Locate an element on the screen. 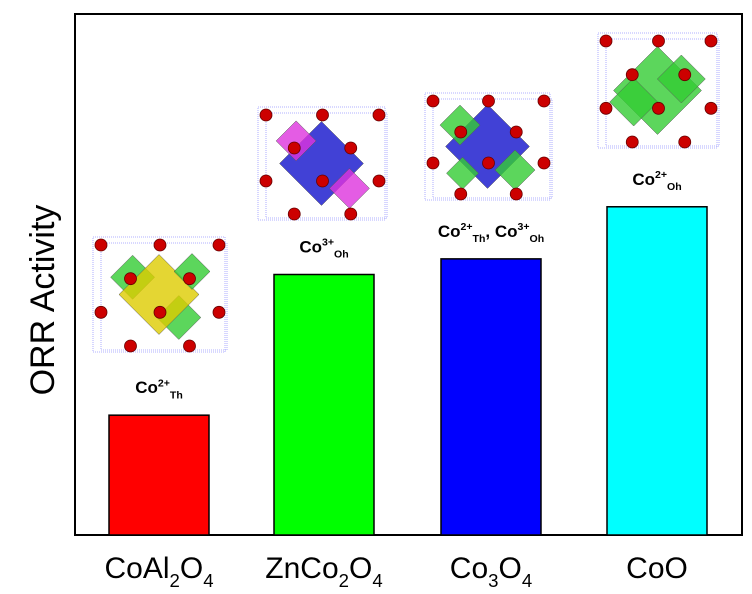 The height and width of the screenshot is (594, 752). x-tick-label: ZnCo2O4 is located at coordinates (323, 571).